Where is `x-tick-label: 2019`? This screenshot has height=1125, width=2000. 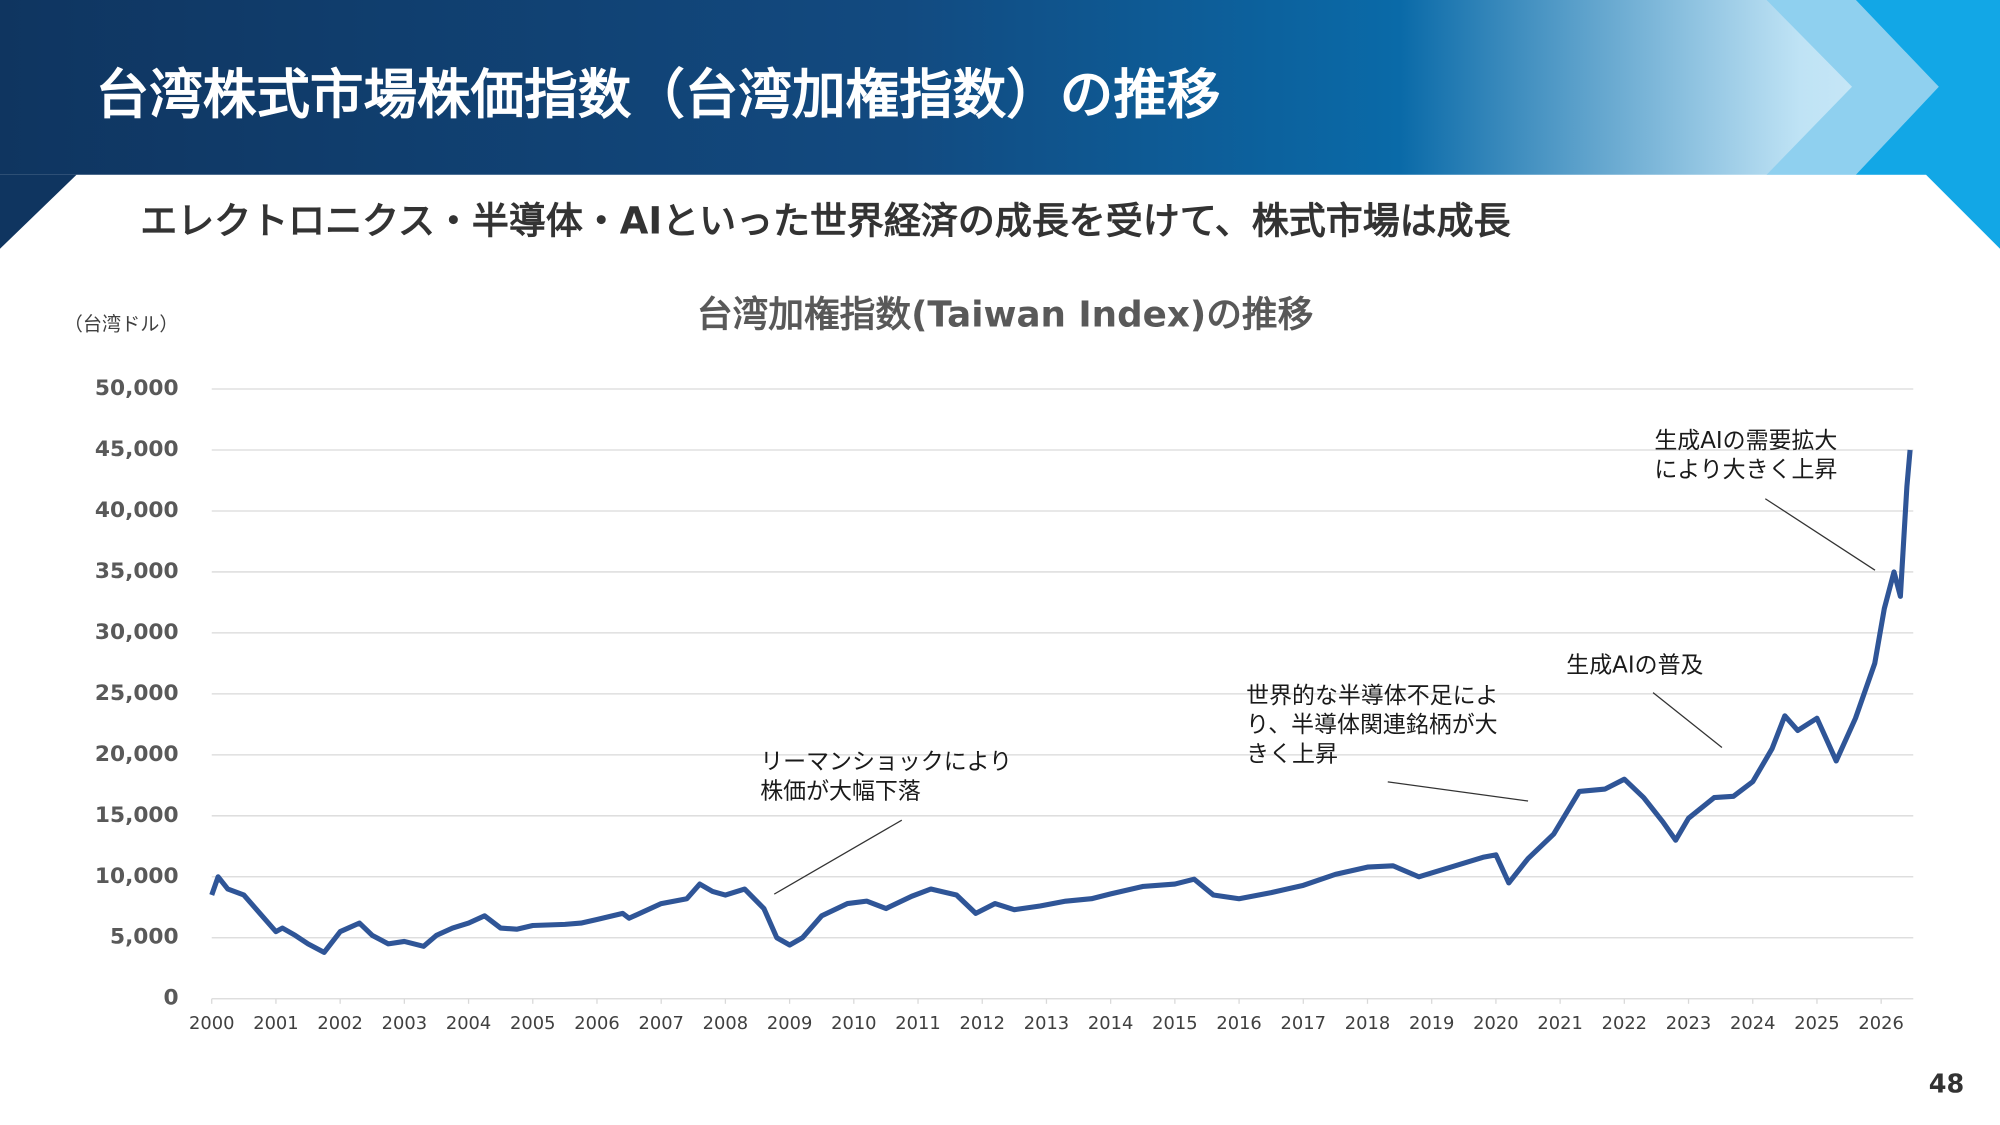
x-tick-label: 2019 is located at coordinates (1431, 1023).